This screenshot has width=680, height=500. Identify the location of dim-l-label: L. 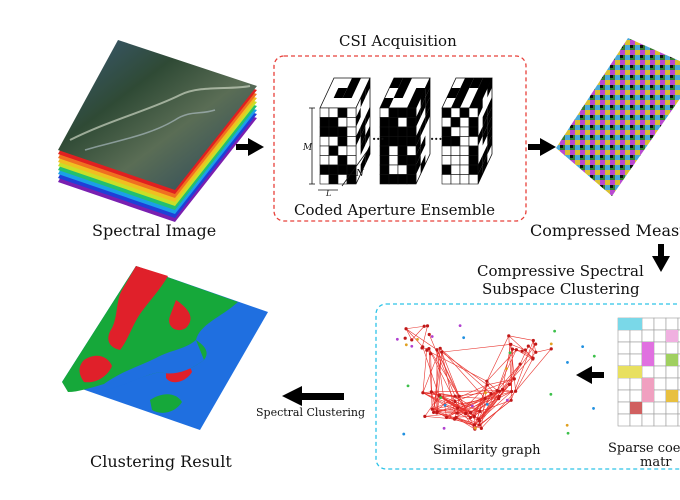
(328, 193).